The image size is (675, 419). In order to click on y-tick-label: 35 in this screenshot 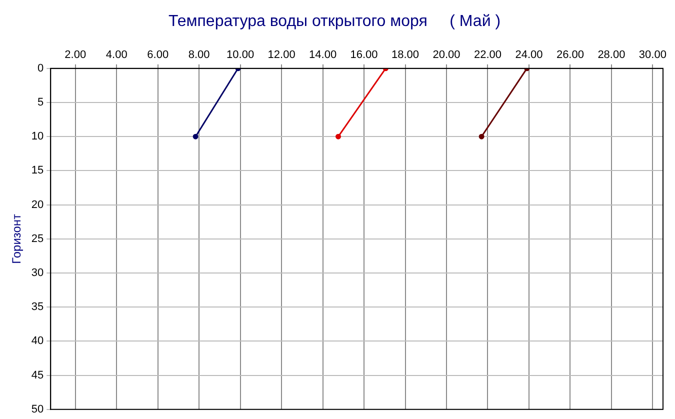, I will do `click(37, 307)`.